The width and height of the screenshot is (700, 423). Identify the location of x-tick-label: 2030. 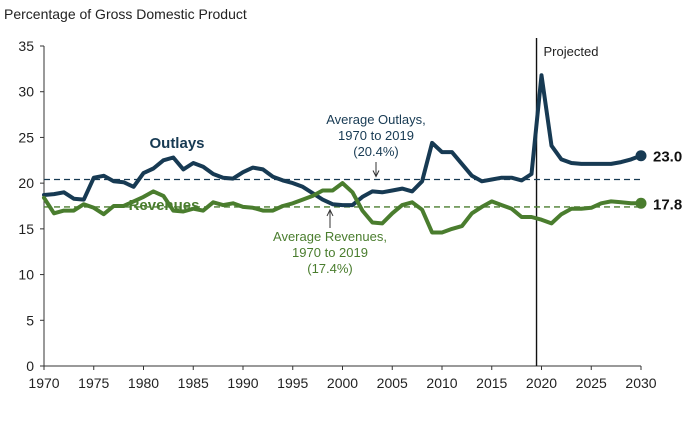
(640, 383).